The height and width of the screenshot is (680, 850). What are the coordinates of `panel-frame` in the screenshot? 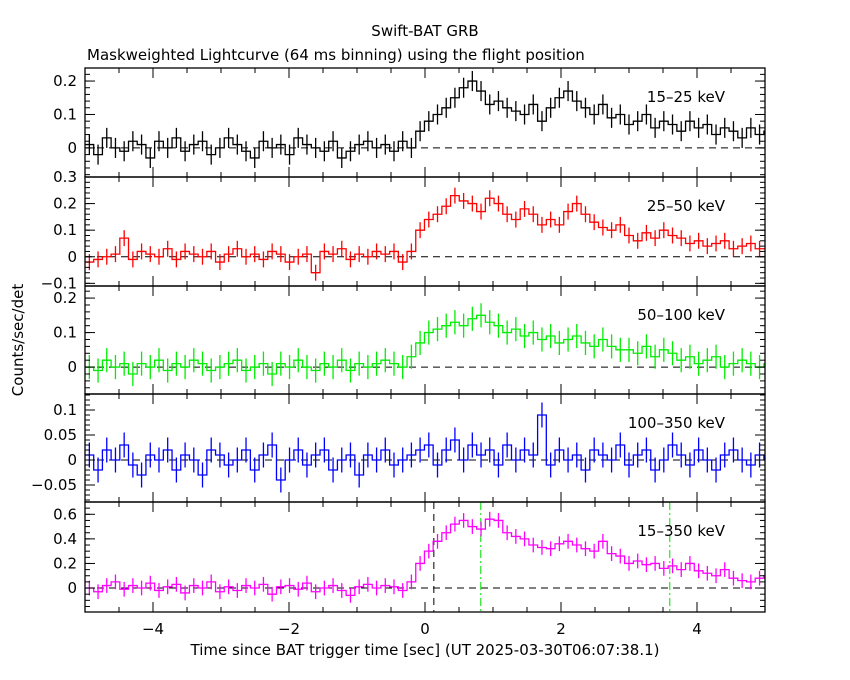 It's located at (425, 231).